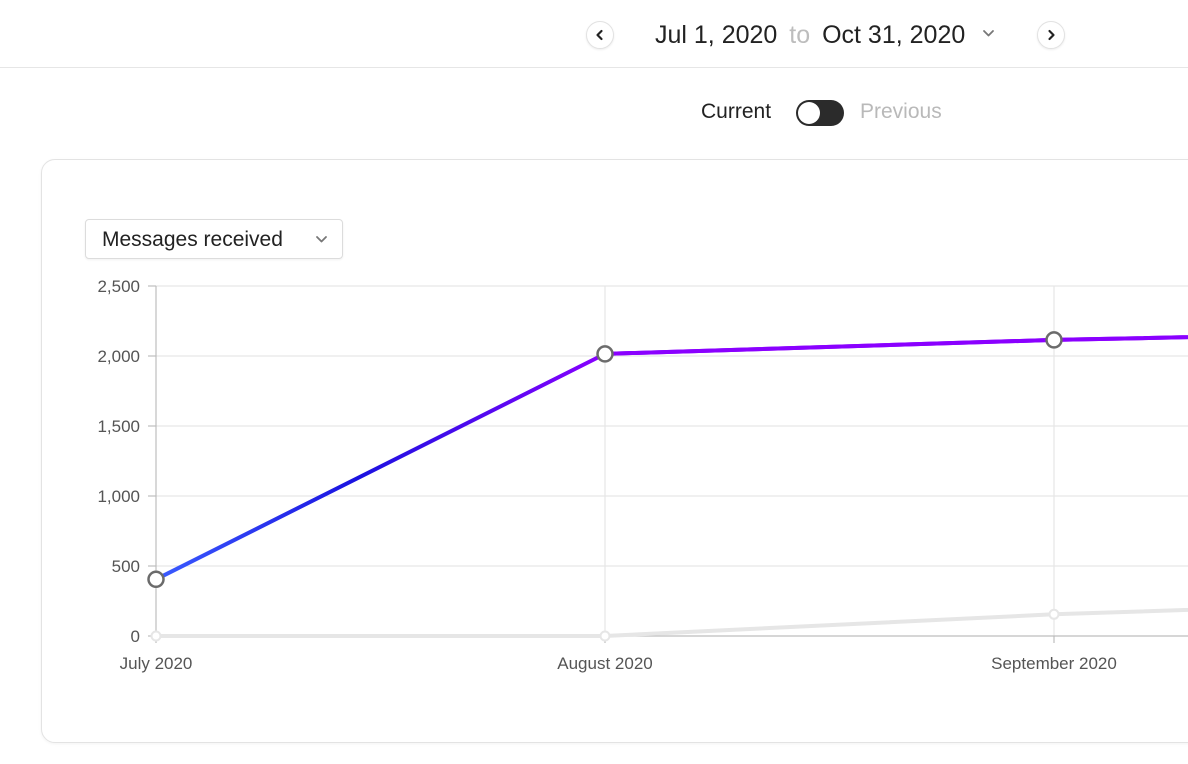 This screenshot has width=1188, height=764. I want to click on next-period-button, so click(1051, 35).